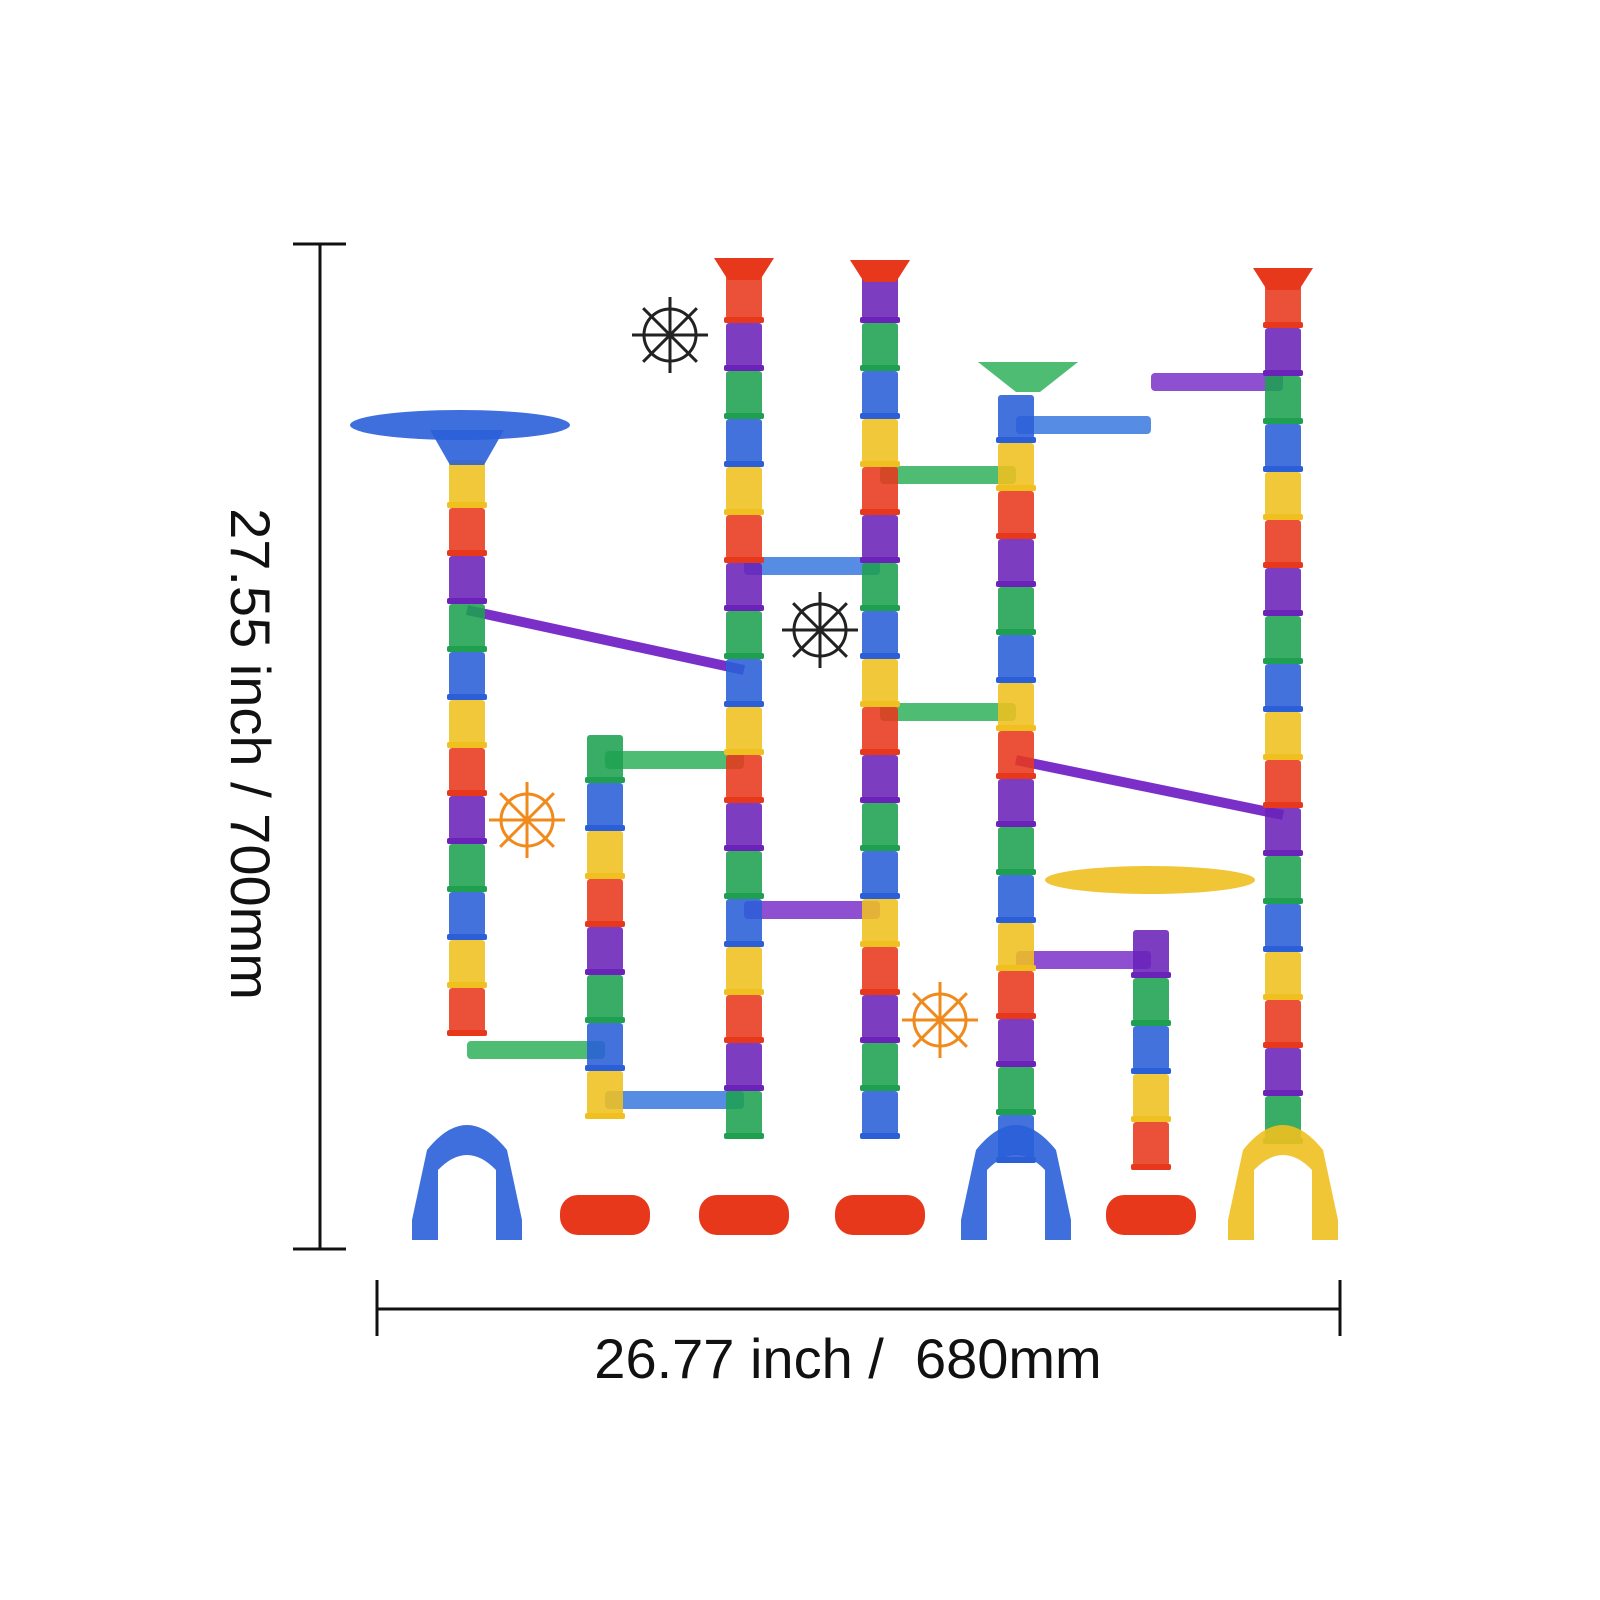 Image resolution: width=1600 pixels, height=1600 pixels. I want to click on green-funnel, so click(1028, 377).